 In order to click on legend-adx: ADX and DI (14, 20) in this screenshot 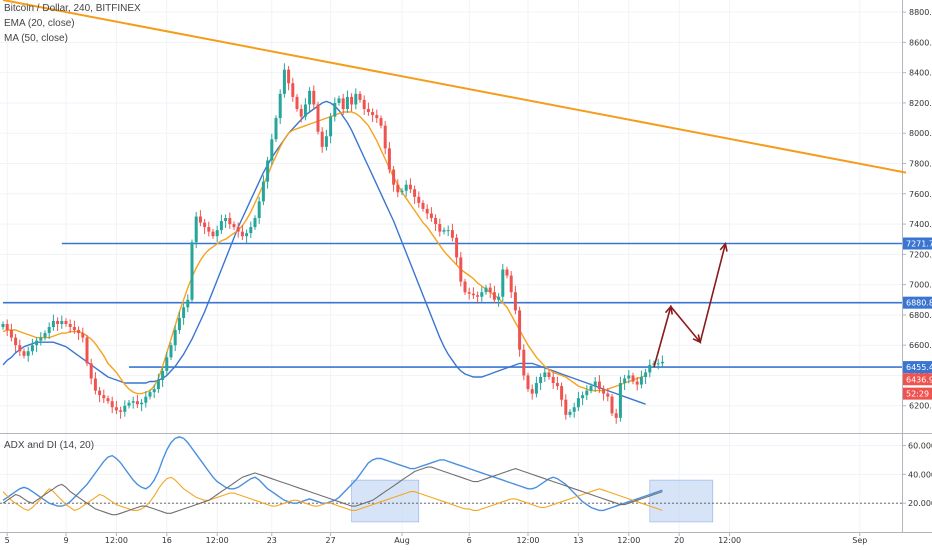, I will do `click(49, 445)`.